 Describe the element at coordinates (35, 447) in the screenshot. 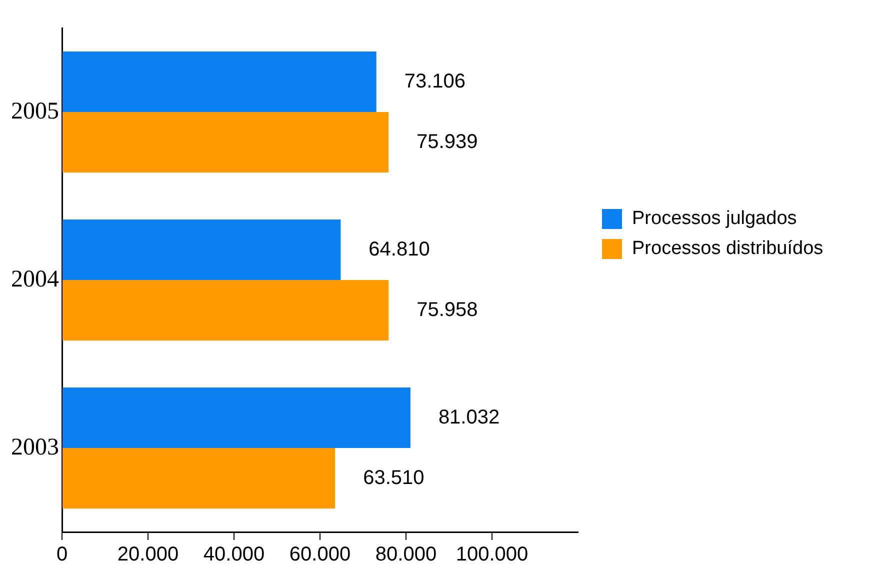

I see `y-tick-label: 2003` at that location.